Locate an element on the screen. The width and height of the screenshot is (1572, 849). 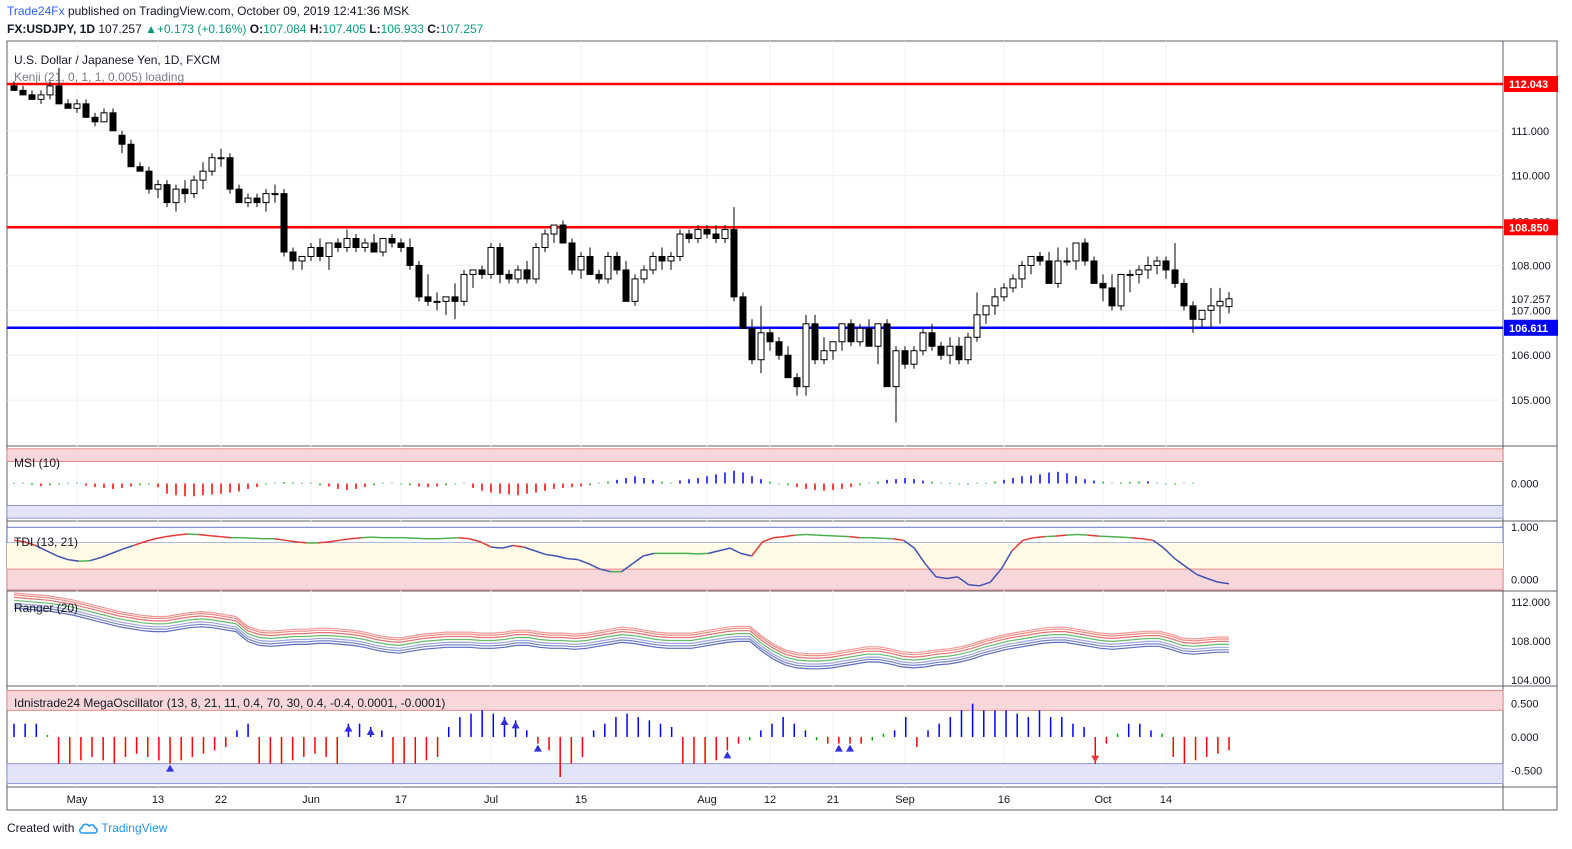
time-tick-label: 22 is located at coordinates (221, 800).